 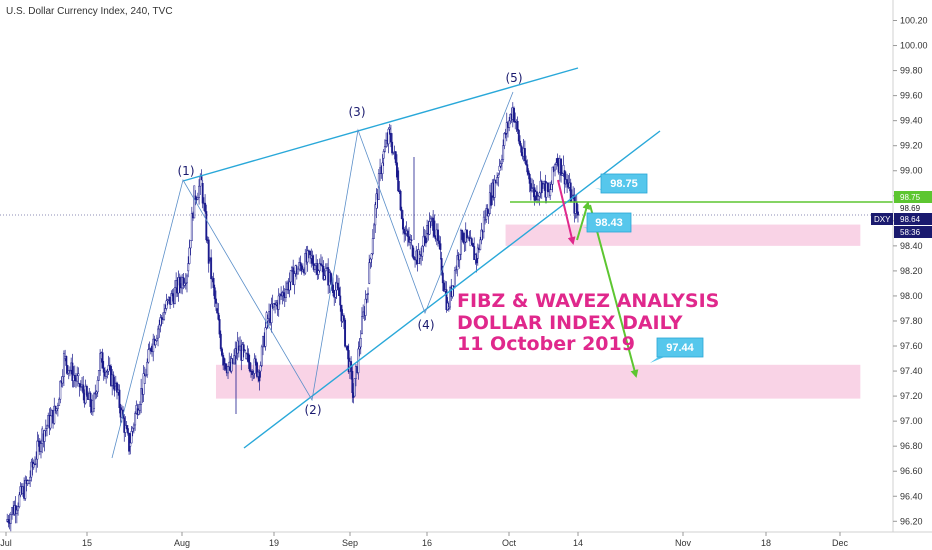 What do you see at coordinates (683, 543) in the screenshot?
I see `x-tick-label: Nov` at bounding box center [683, 543].